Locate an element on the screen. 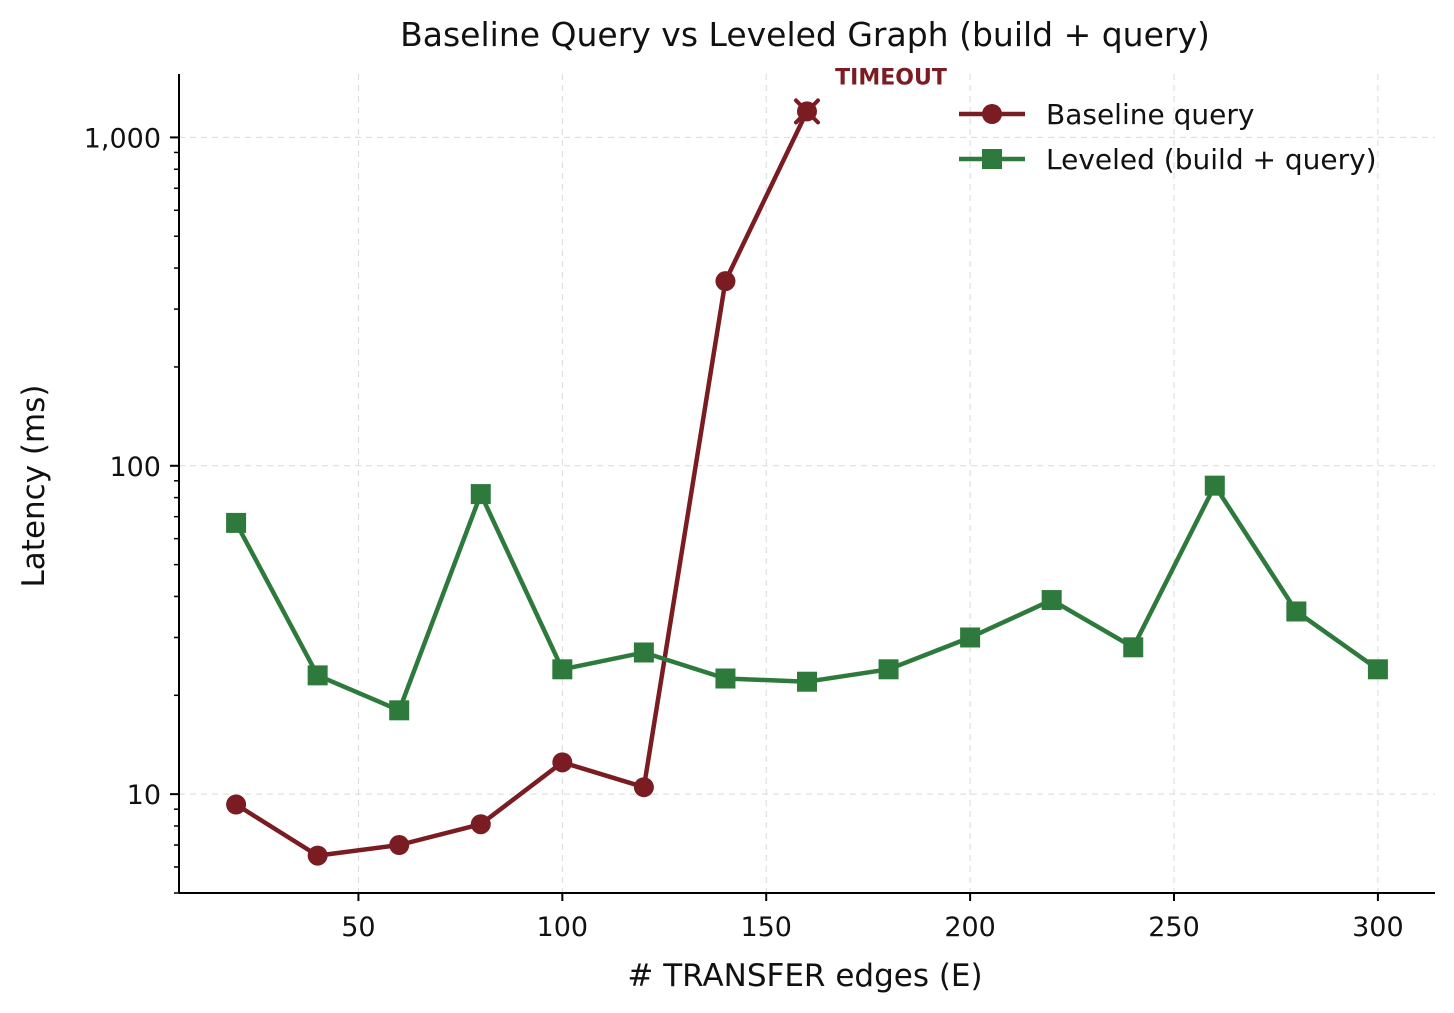 This screenshot has width=1454, height=1013. timeout-x-marker is located at coordinates (807, 111).